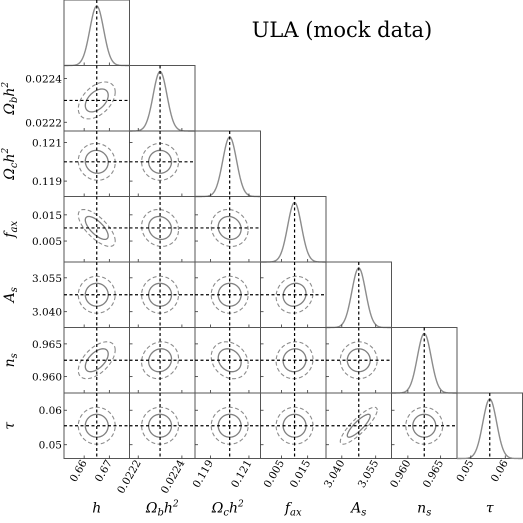 This screenshot has height=523, width=523. What do you see at coordinates (342, 30) in the screenshot?
I see `chart-title: ULA (mock data)` at bounding box center [342, 30].